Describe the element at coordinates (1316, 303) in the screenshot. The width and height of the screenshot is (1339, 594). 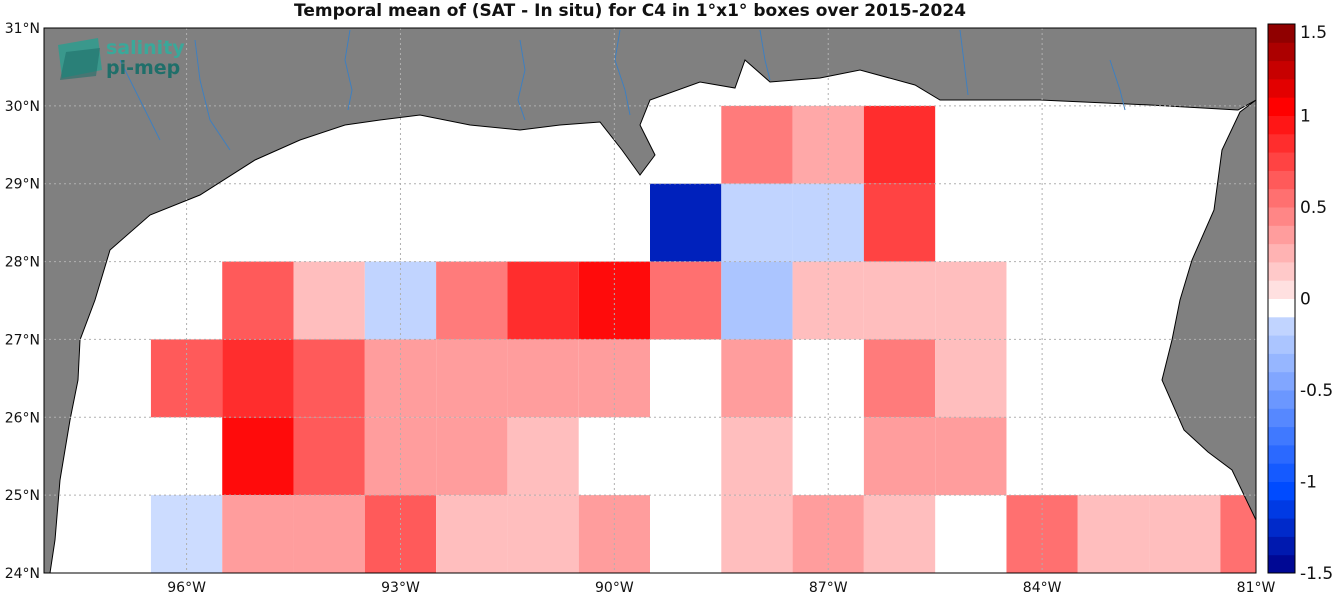
I see `colorbar-ticks: -1.5 -1 -0.5 0 0.5 1 1.5` at that location.